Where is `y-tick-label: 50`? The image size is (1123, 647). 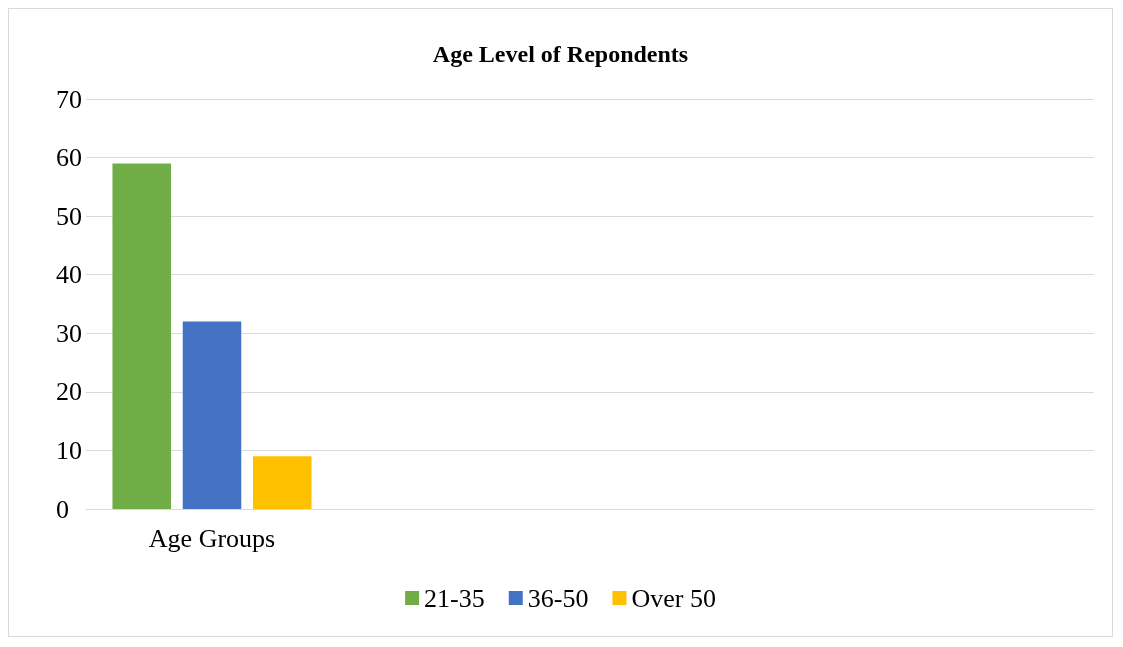
y-tick-label: 50 is located at coordinates (69, 216).